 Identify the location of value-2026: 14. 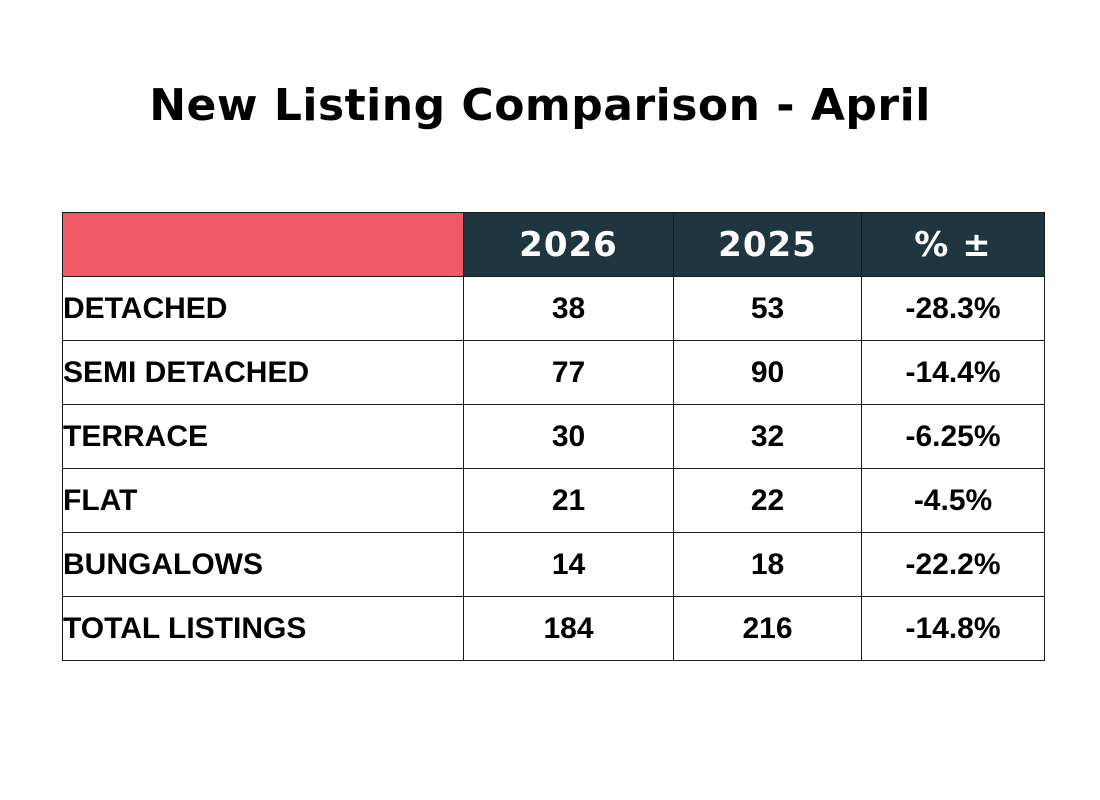
(568, 564).